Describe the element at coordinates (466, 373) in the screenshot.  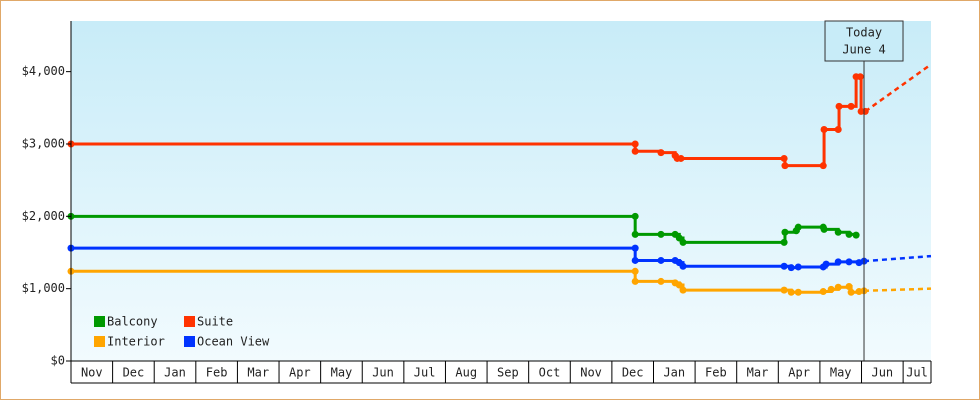
I see `x-tick-label: Aug` at that location.